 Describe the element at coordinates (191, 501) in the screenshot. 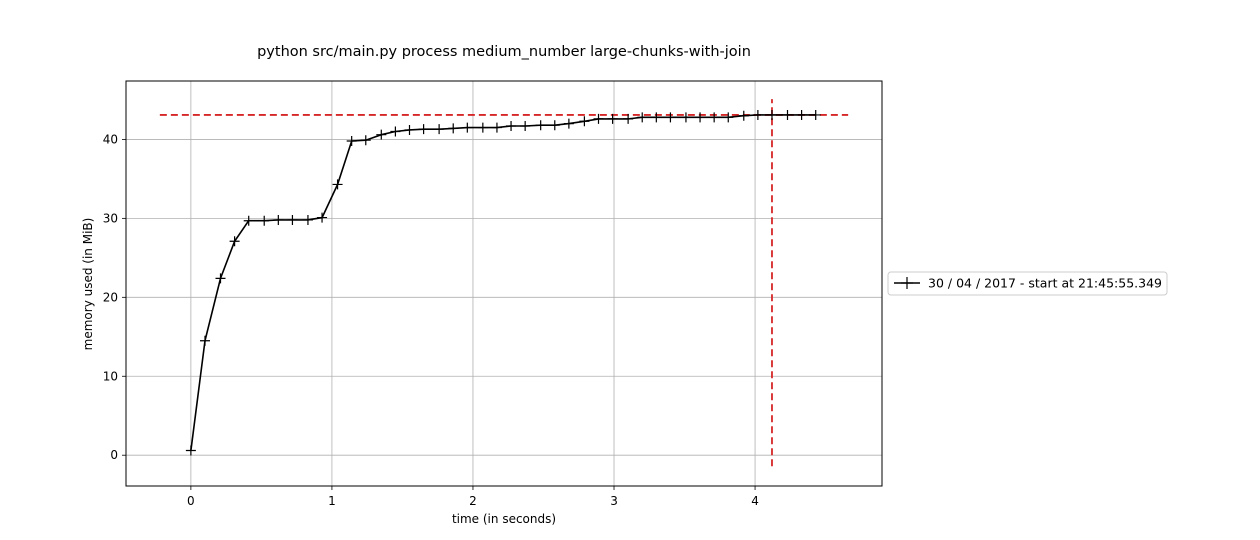

I see `x-tick-label: 0` at that location.